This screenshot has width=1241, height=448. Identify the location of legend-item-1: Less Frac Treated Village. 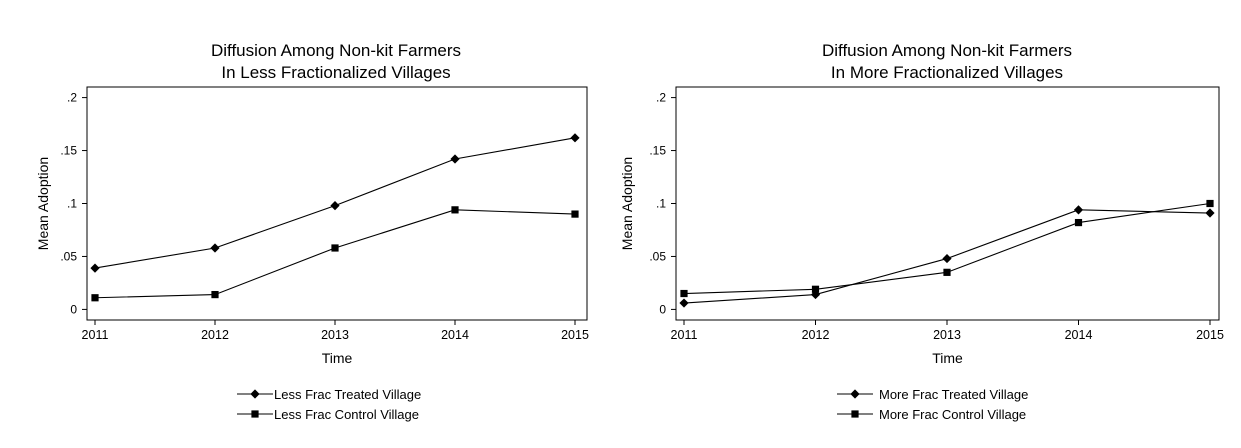
(329, 394).